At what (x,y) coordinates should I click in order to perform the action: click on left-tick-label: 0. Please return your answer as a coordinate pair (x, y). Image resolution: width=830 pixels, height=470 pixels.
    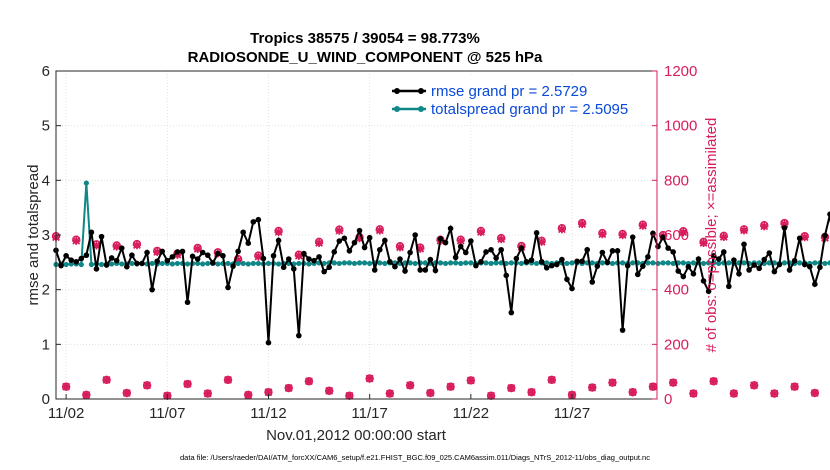
    Looking at the image, I should click on (46, 399).